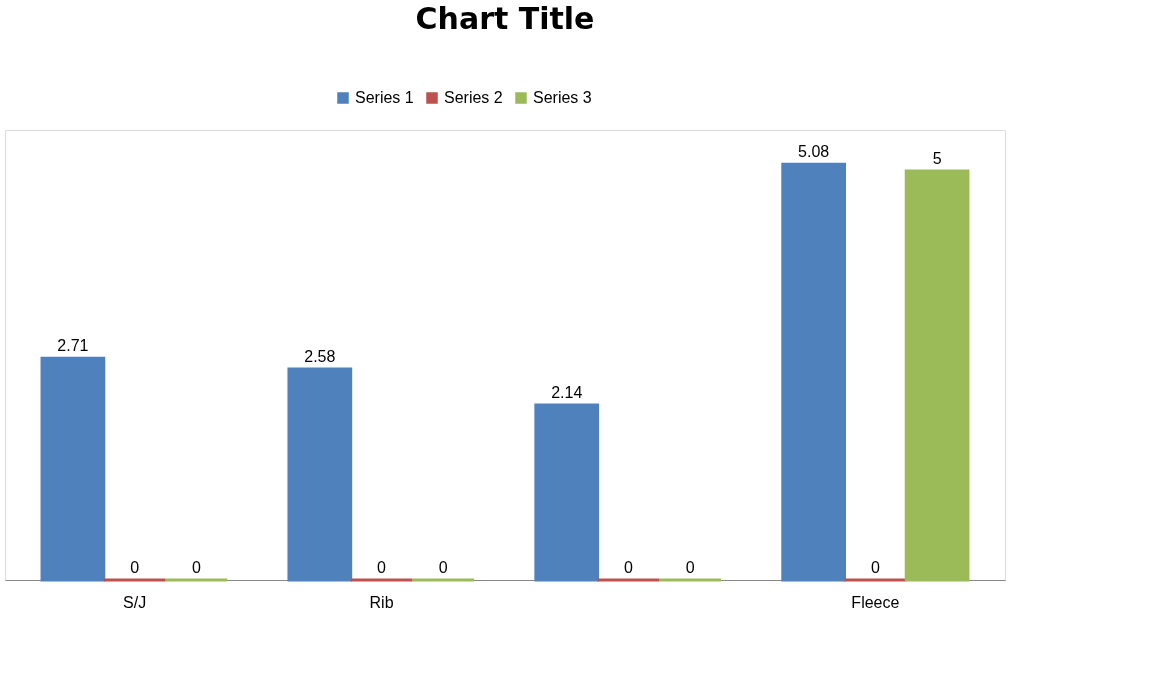  What do you see at coordinates (384, 97) in the screenshot?
I see `legend-label: Series 1` at bounding box center [384, 97].